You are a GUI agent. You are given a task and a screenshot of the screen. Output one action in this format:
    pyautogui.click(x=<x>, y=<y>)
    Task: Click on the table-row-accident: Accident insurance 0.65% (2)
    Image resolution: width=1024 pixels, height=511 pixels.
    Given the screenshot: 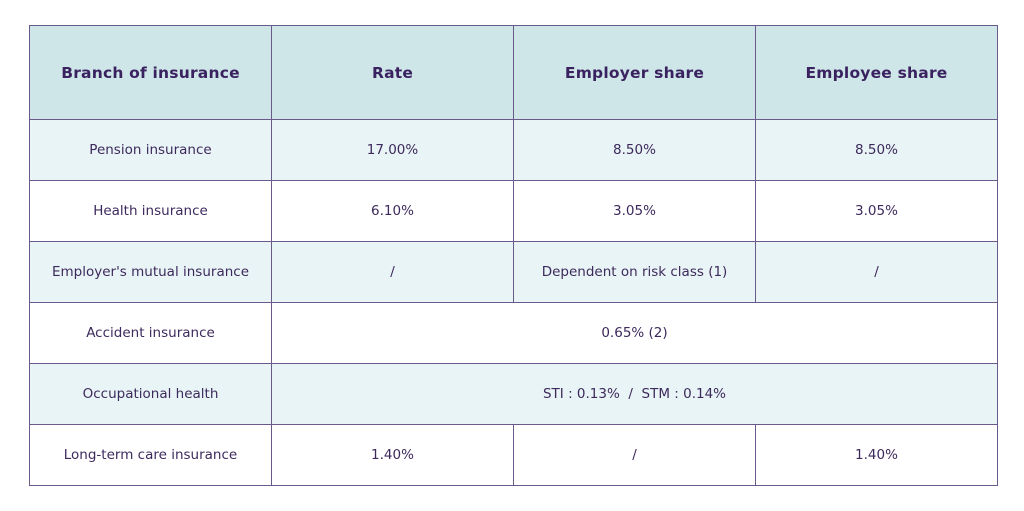 What is the action you would take?
    pyautogui.click(x=513, y=333)
    